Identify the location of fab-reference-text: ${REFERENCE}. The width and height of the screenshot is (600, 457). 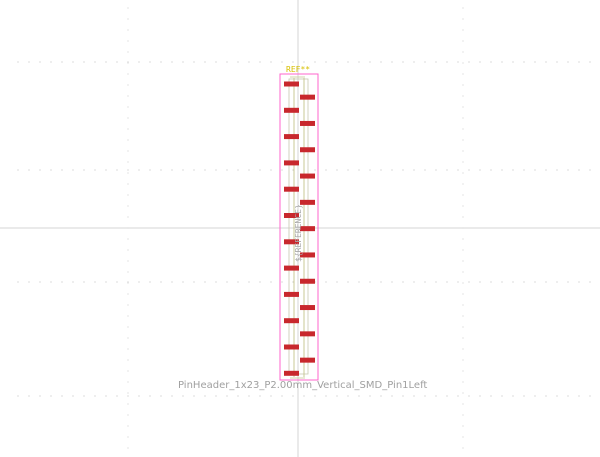
(298, 233).